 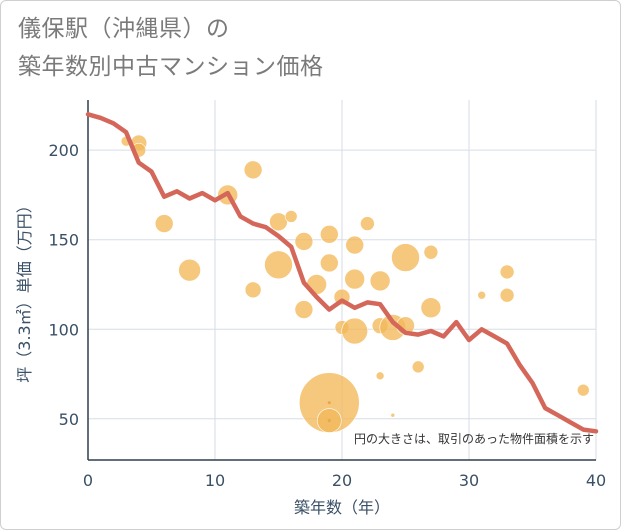 What do you see at coordinates (215, 480) in the screenshot?
I see `x-tick-label: 10` at bounding box center [215, 480].